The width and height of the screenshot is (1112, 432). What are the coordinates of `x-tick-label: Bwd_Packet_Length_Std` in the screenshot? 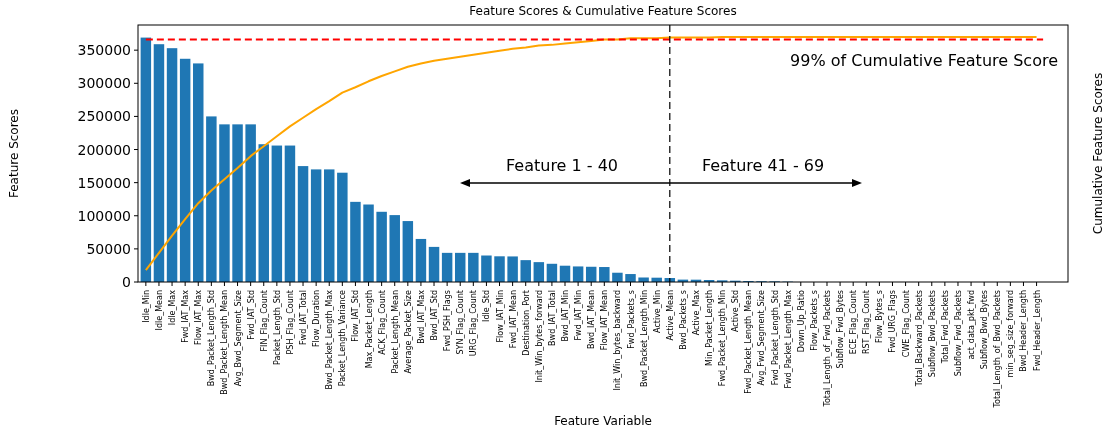 It's located at (212, 338).